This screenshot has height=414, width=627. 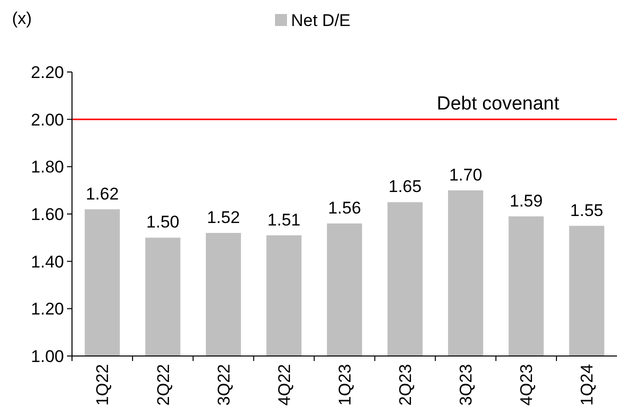 What do you see at coordinates (587, 210) in the screenshot?
I see `data-label: 1.55` at bounding box center [587, 210].